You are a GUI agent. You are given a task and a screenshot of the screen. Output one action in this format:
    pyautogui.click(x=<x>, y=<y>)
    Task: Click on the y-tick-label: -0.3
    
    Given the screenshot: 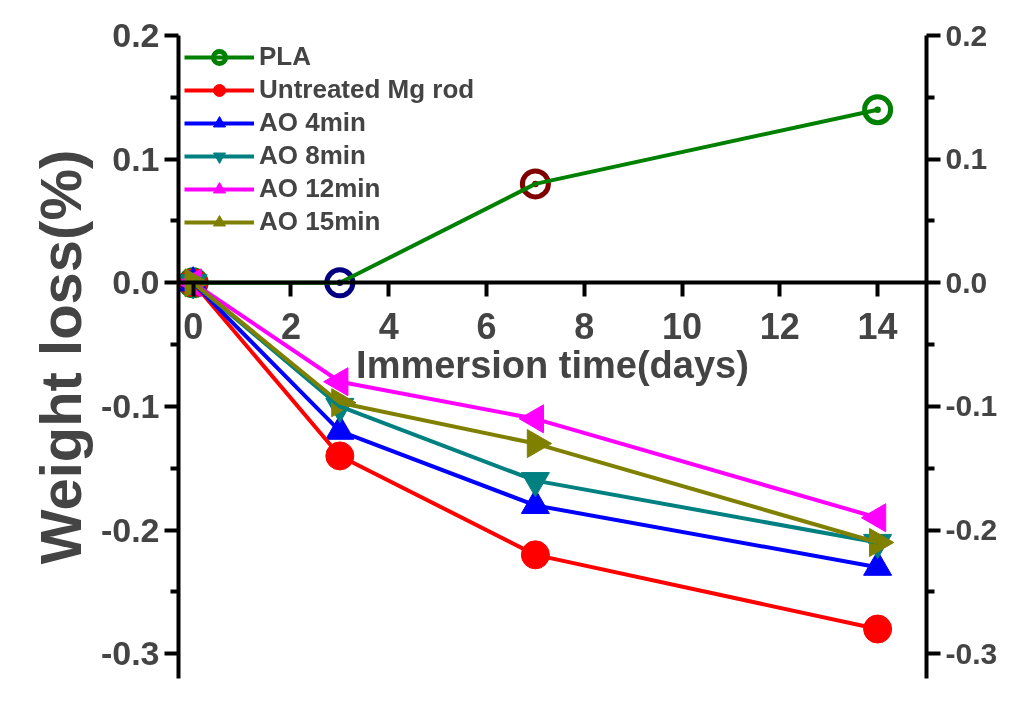 What is the action you would take?
    pyautogui.click(x=130, y=653)
    